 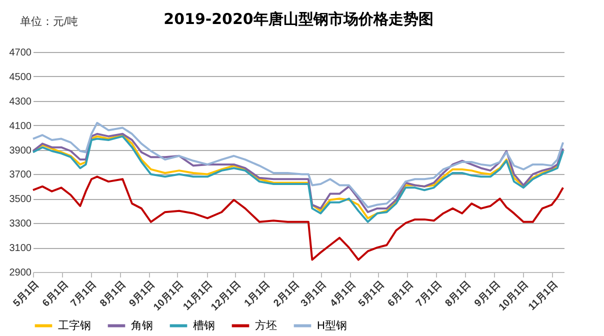 I want to click on legend-label: 角钢, so click(x=142, y=326).